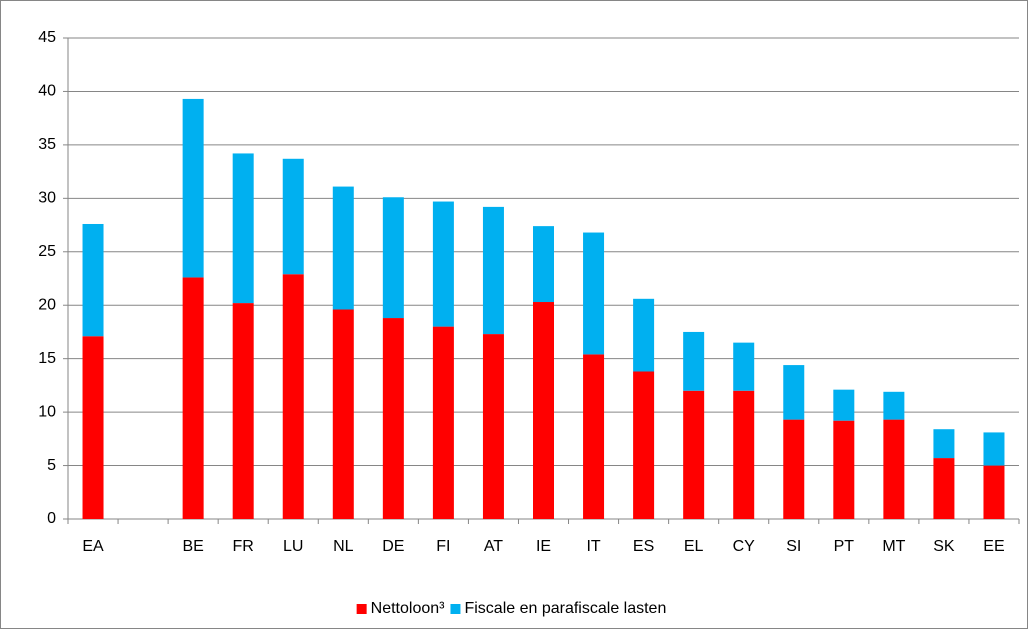  What do you see at coordinates (694, 546) in the screenshot?
I see `x-tick-label: EL` at bounding box center [694, 546].